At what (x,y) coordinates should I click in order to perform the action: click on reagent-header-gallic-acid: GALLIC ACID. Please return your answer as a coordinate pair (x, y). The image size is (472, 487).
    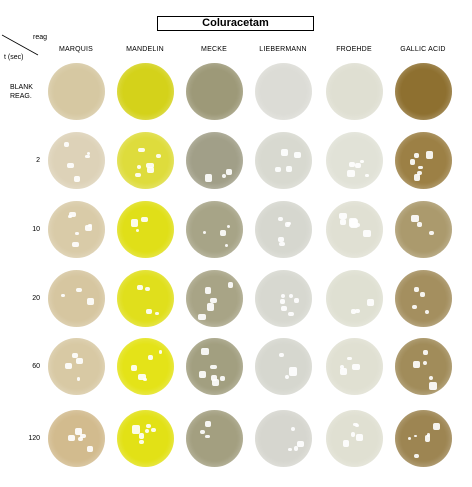
    Looking at the image, I should click on (423, 49).